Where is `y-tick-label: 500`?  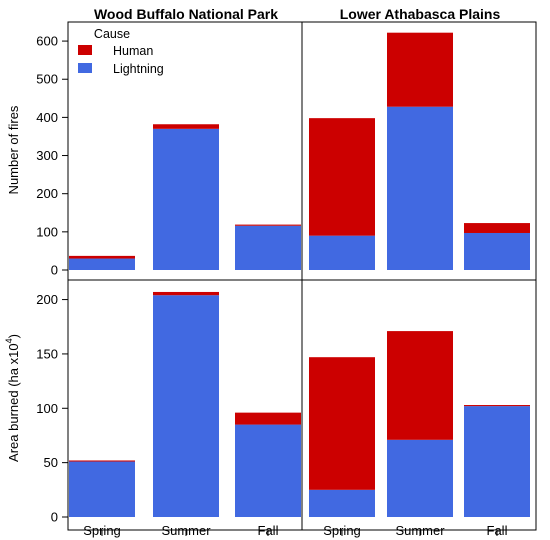
y-tick-label: 500 is located at coordinates (47, 79).